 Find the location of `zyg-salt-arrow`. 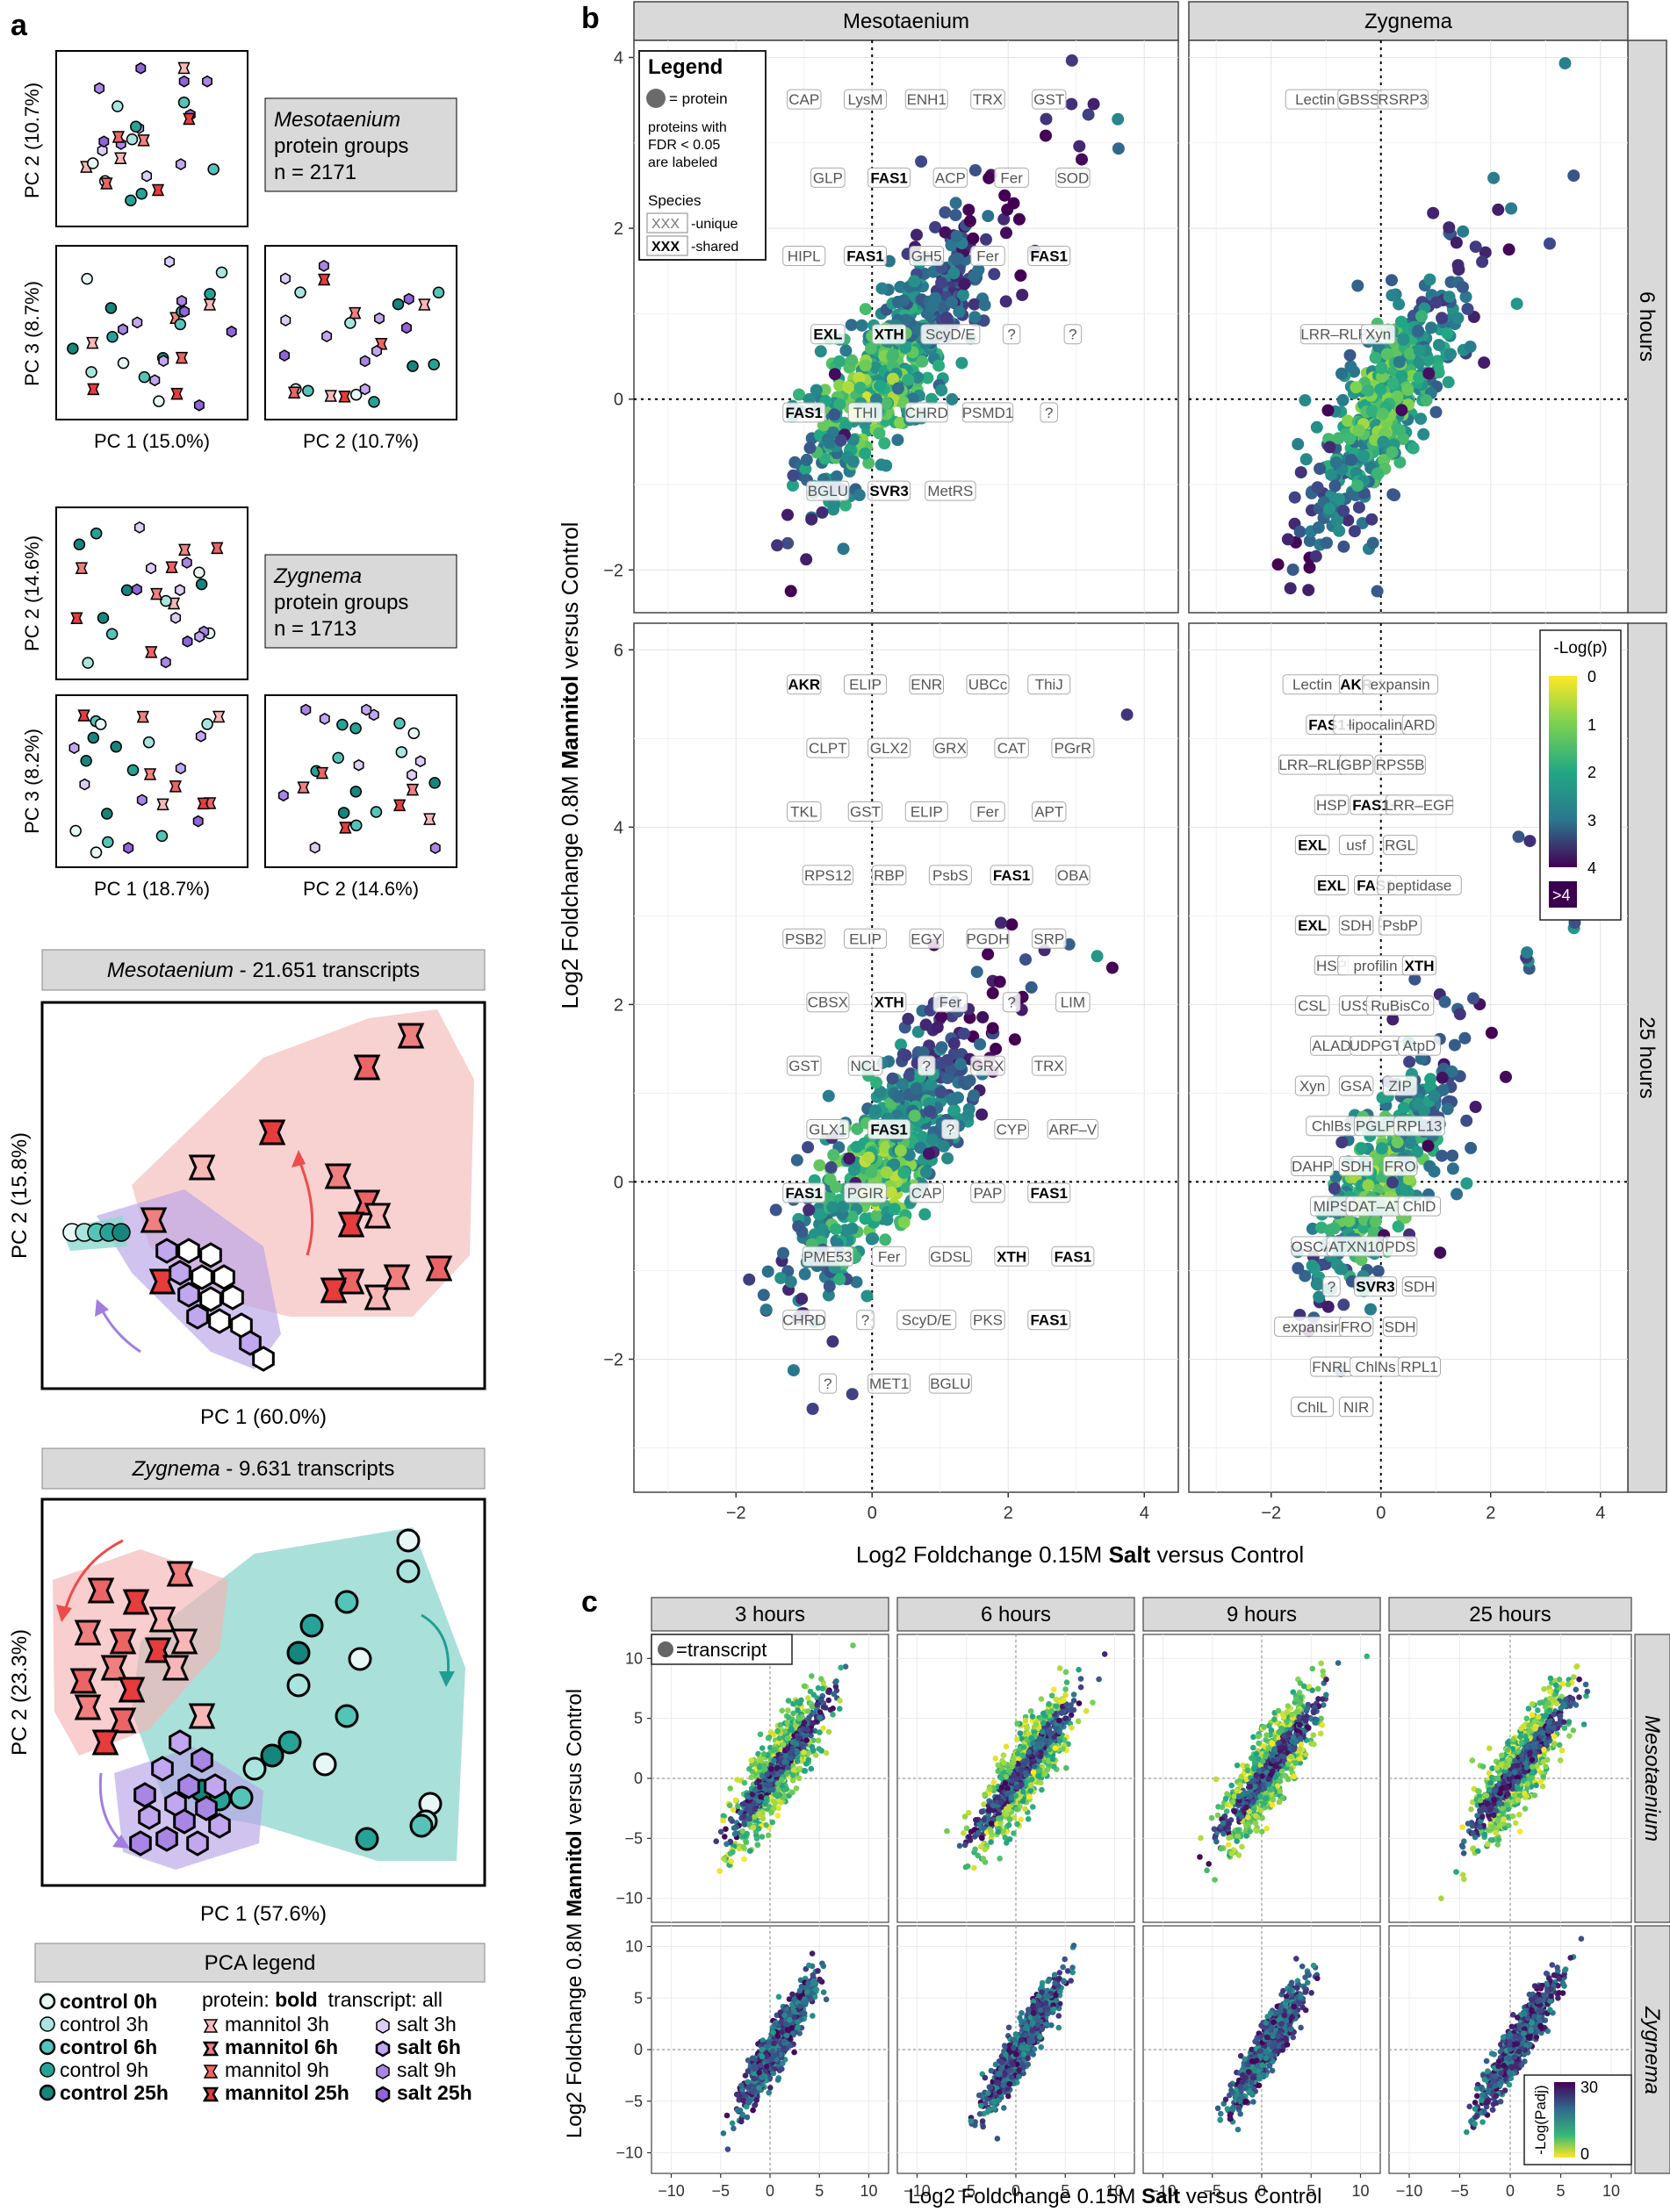

zyg-salt-arrow is located at coordinates (111, 1809).